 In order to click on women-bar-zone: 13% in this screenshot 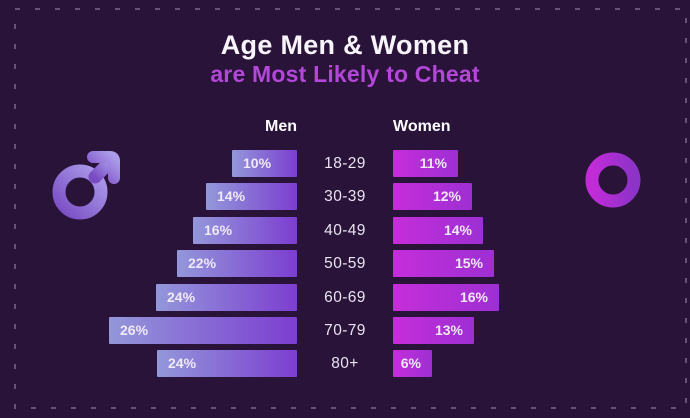, I will do `click(504, 330)`.